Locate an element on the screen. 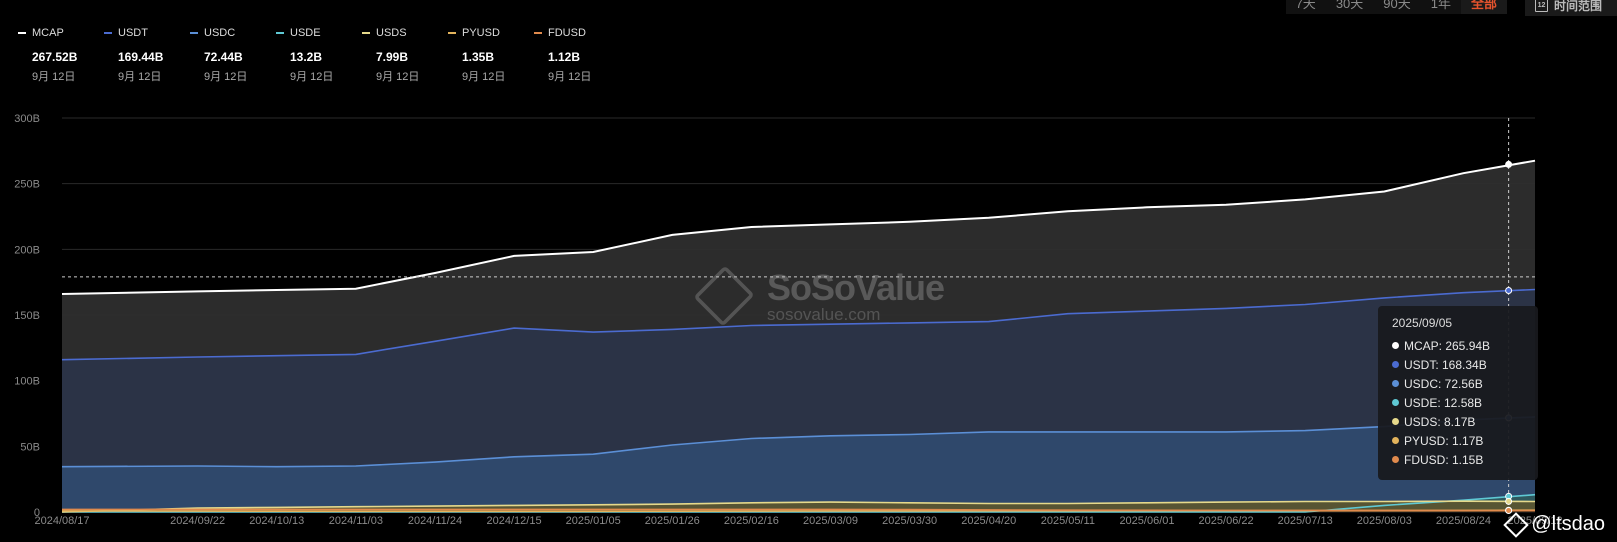 Image resolution: width=1617 pixels, height=542 pixels. line-usdt is located at coordinates (798, 324).